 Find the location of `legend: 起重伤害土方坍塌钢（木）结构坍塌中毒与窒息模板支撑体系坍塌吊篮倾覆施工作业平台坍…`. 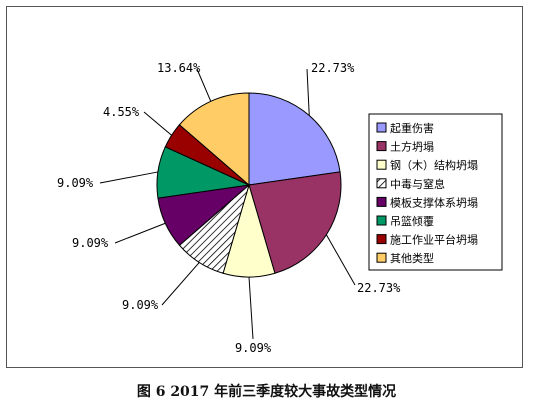

legend: 起重伤害土方坍塌钢（木）结构坍塌中毒与窒息模板支撑体系坍塌吊篮倾覆施工作业平台坍… is located at coordinates (435, 192).